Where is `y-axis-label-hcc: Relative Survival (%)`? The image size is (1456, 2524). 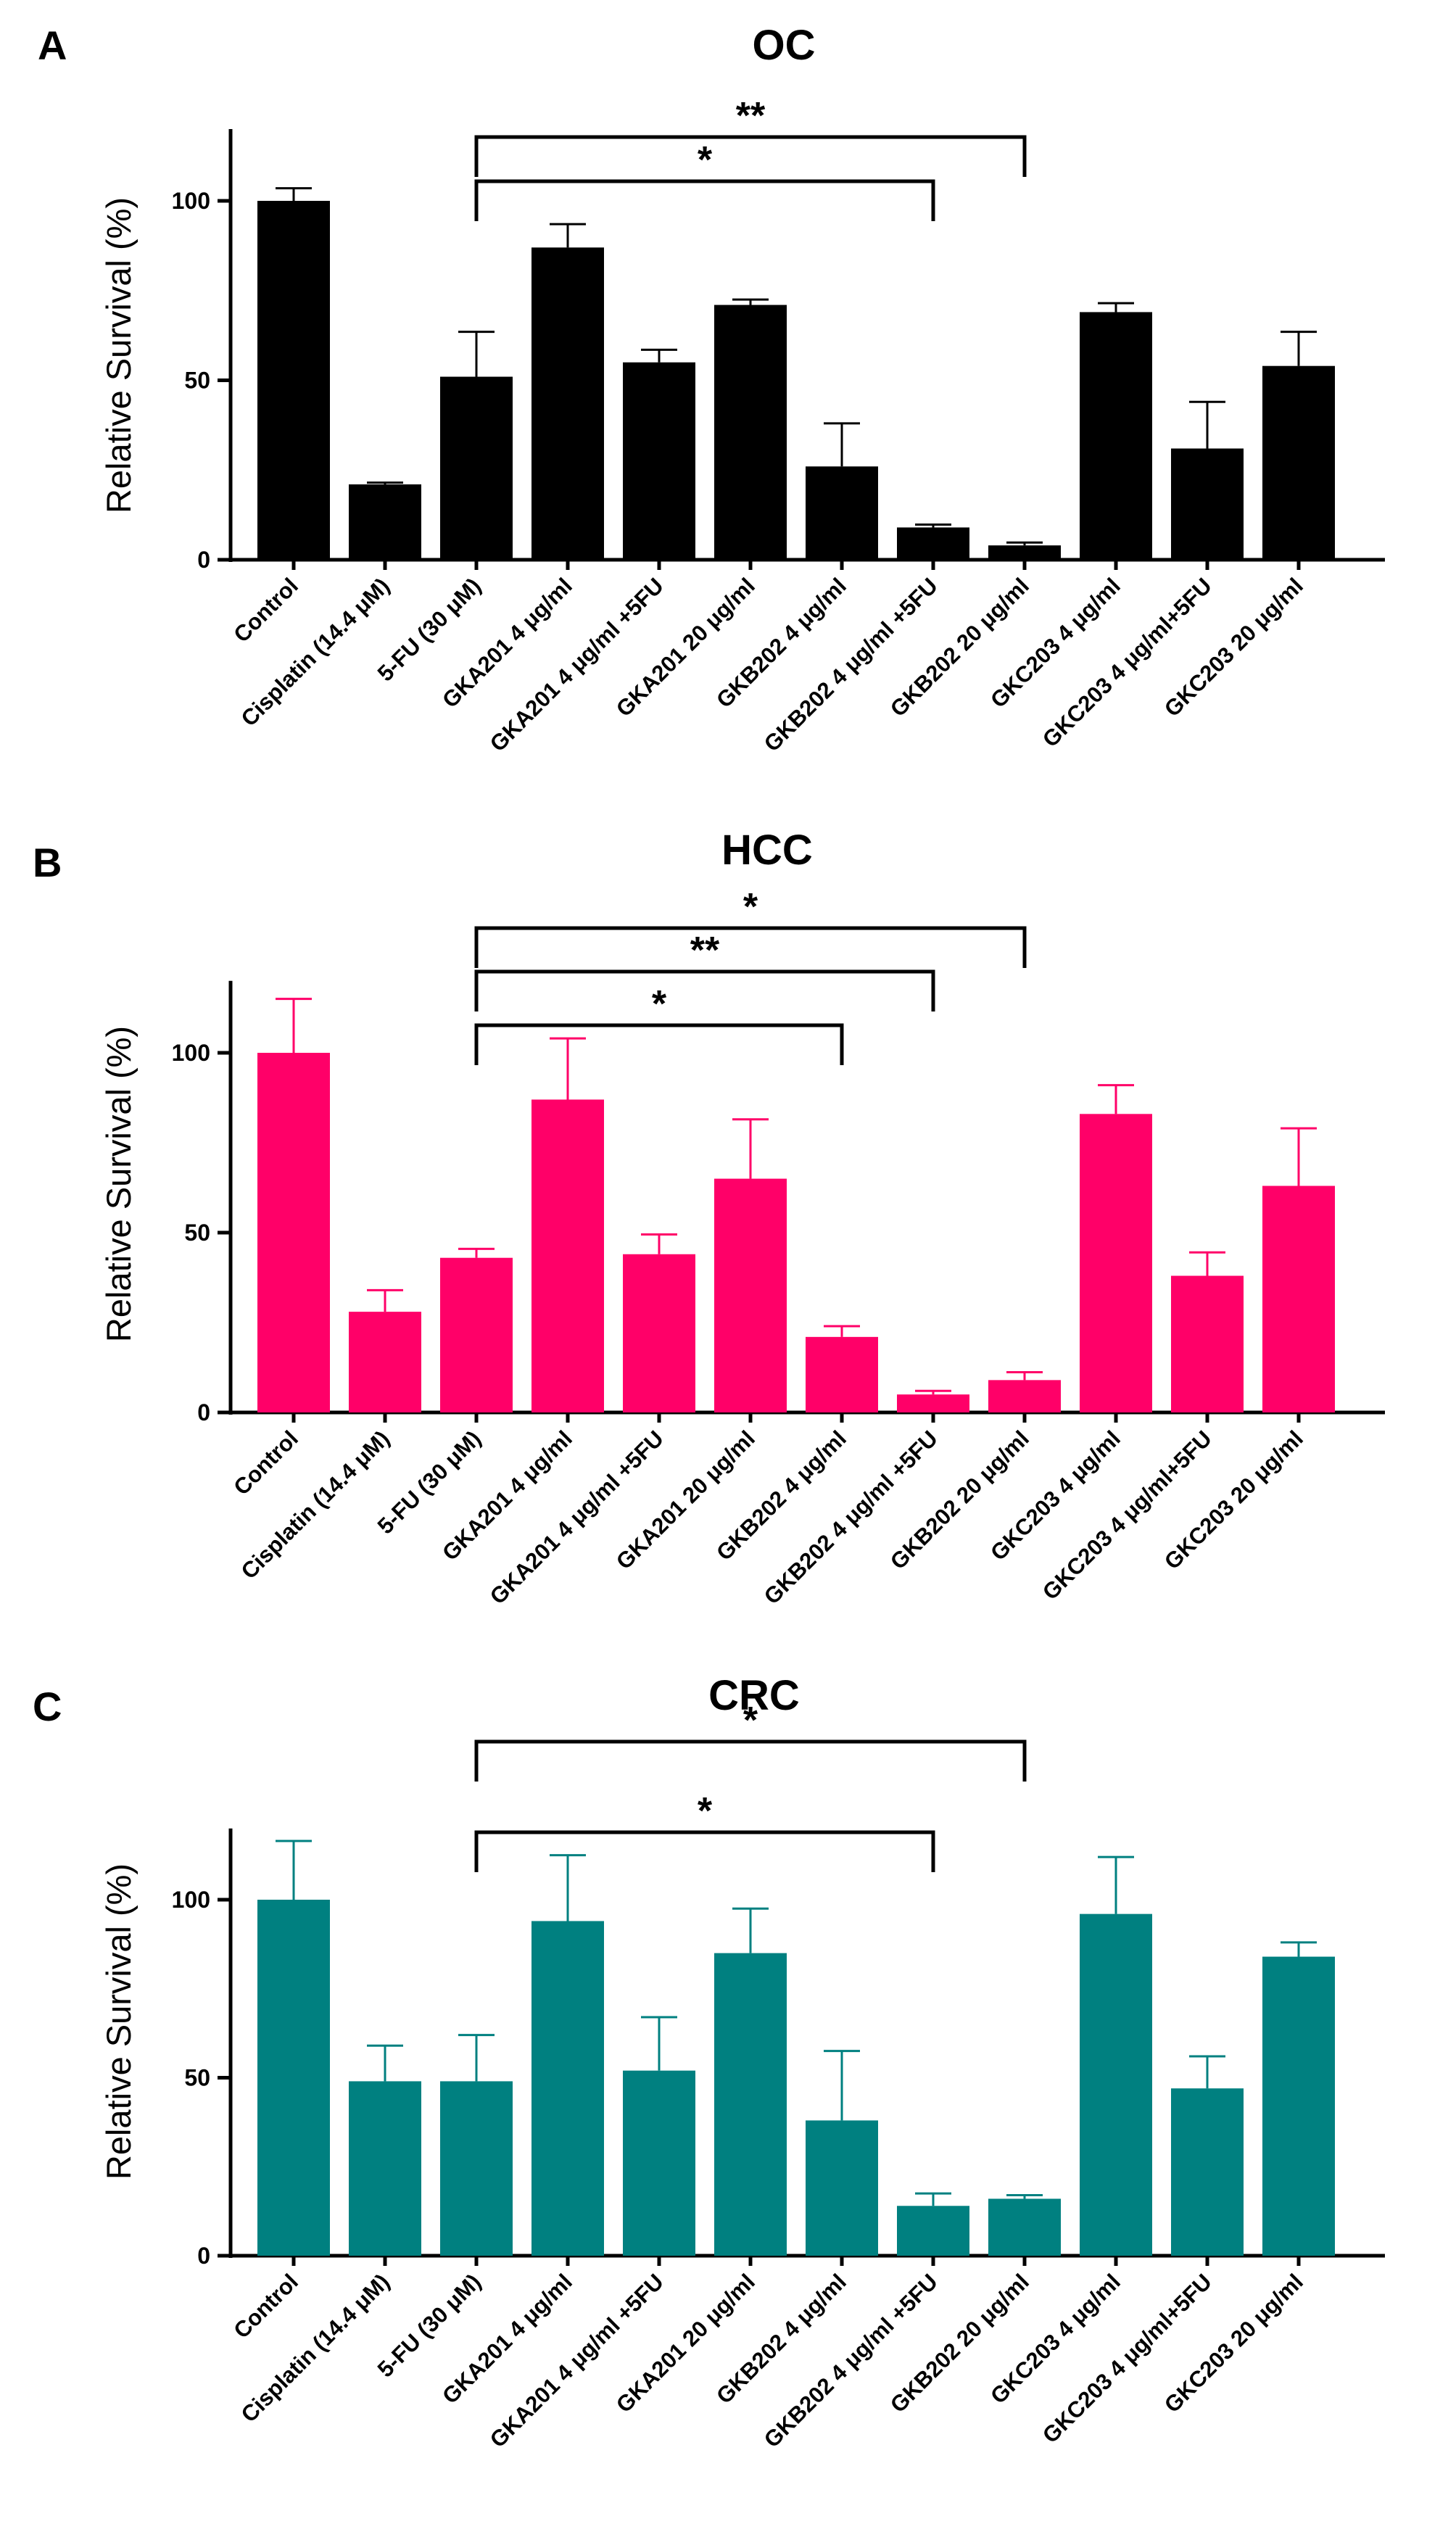
y-axis-label-hcc: Relative Survival (%) is located at coordinates (118, 1184).